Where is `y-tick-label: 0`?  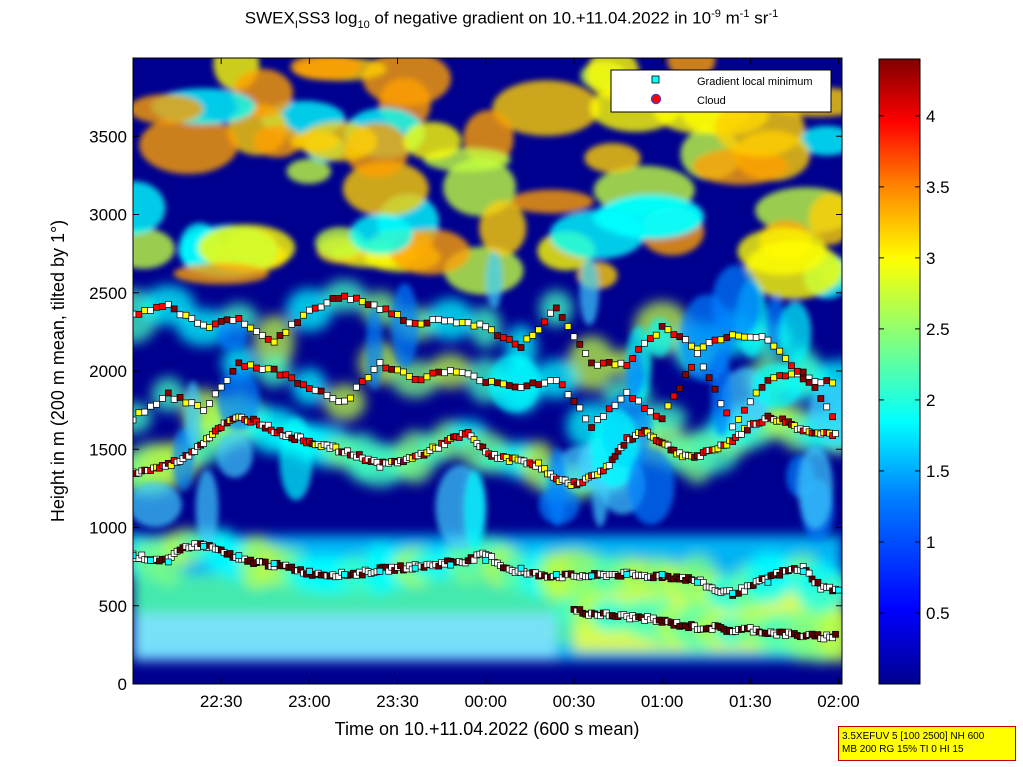 y-tick-label: 0 is located at coordinates (122, 684).